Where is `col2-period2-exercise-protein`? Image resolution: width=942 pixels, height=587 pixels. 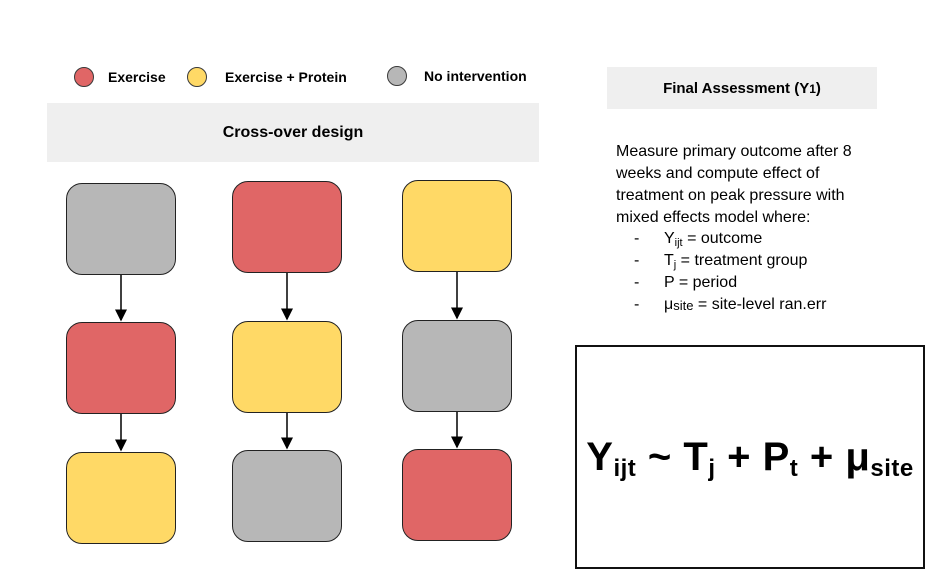
col2-period2-exercise-protein is located at coordinates (287, 367).